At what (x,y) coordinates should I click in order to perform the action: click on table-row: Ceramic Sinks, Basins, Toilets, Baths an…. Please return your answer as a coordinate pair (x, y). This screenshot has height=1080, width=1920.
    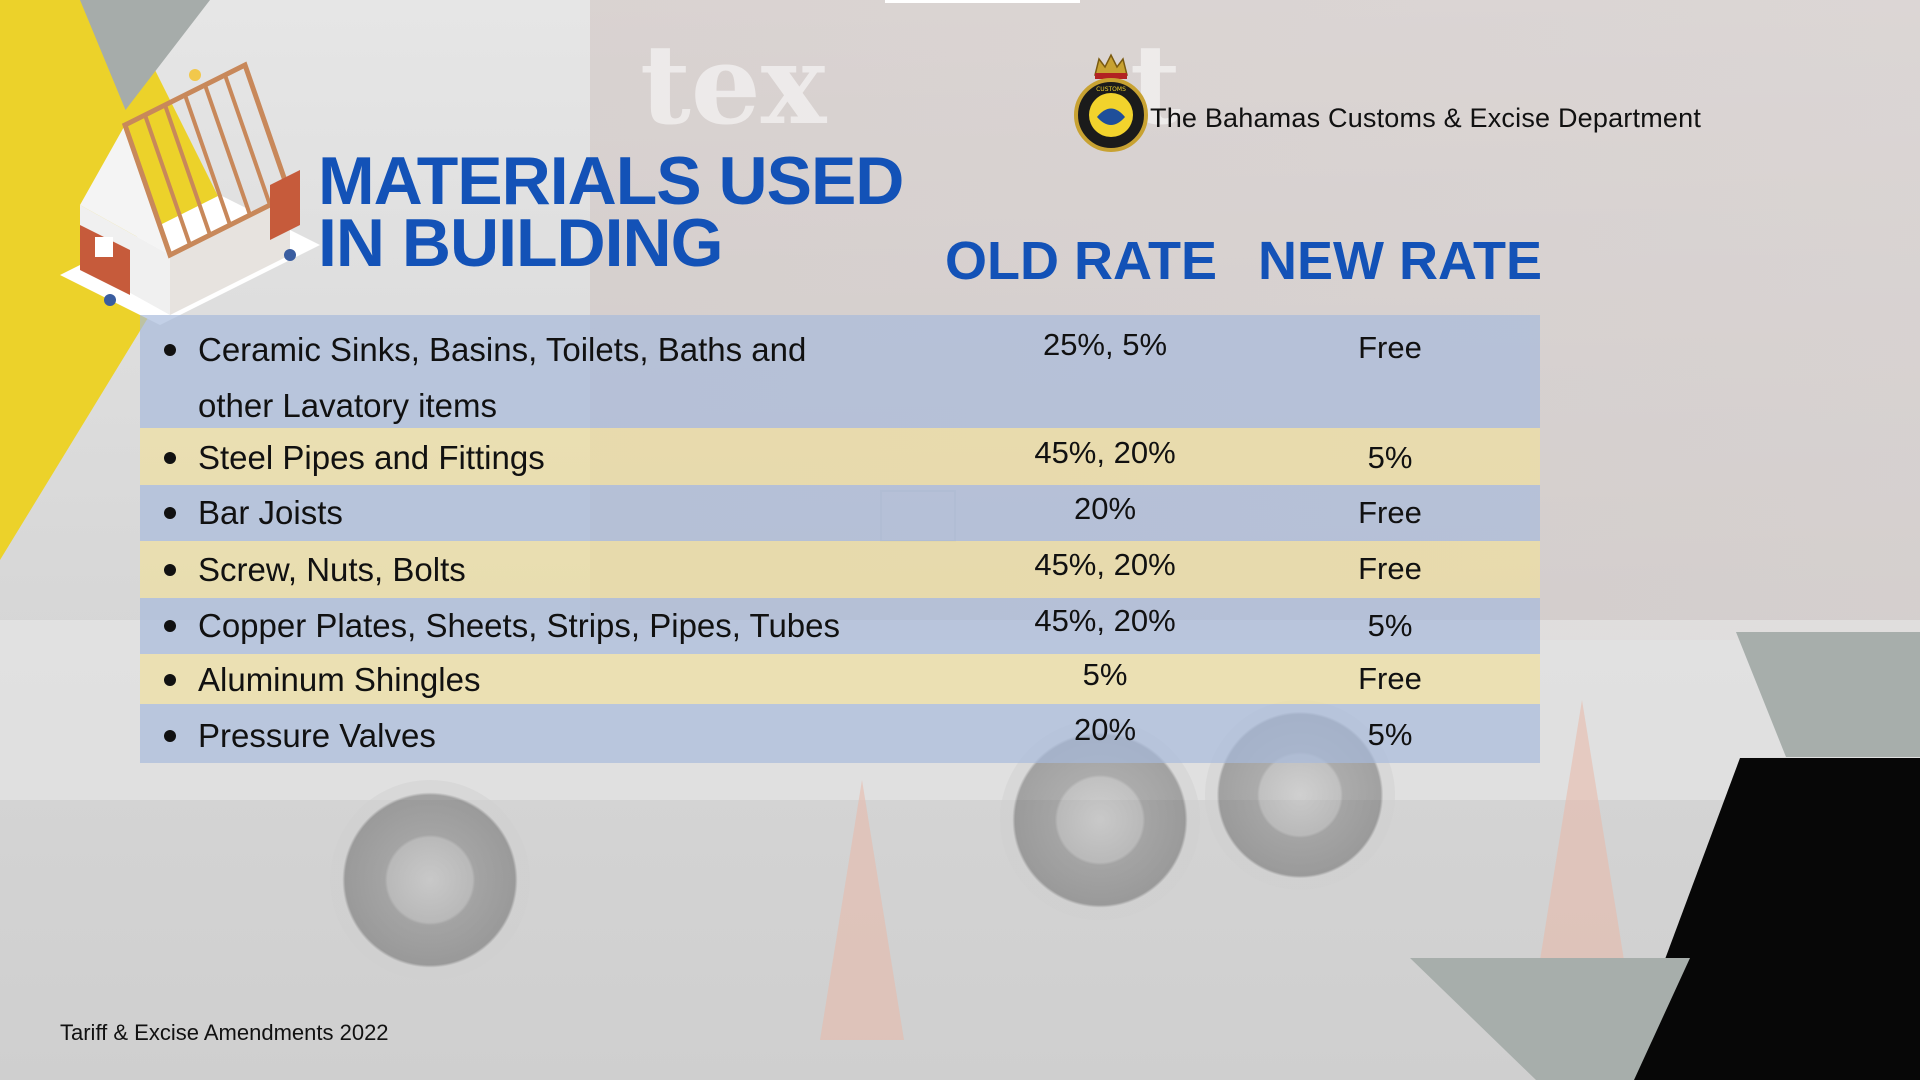
    Looking at the image, I should click on (840, 371).